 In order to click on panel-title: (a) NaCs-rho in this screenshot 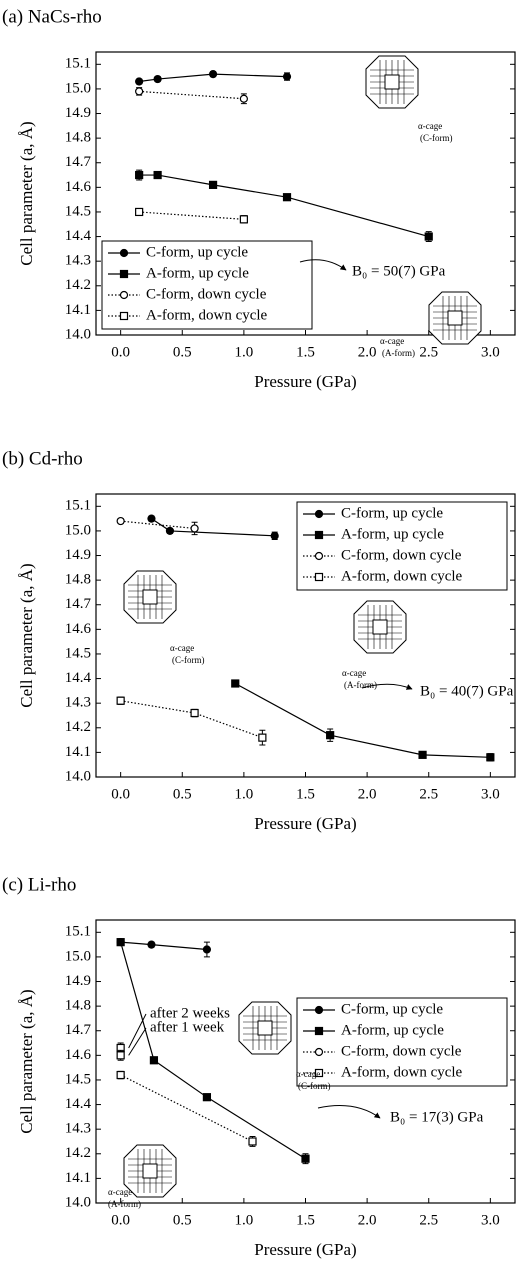, I will do `click(52, 16)`.